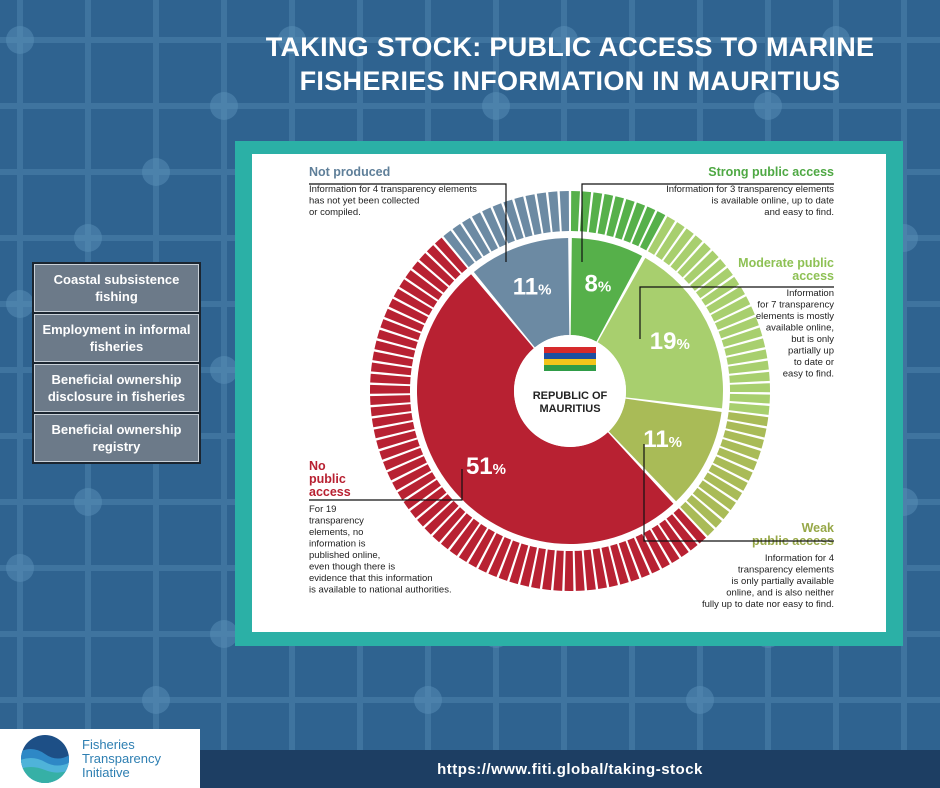 This screenshot has height=788, width=940. Describe the element at coordinates (100, 758) in the screenshot. I see `fiti-logo: Fisheries Transparency Initiative` at that location.